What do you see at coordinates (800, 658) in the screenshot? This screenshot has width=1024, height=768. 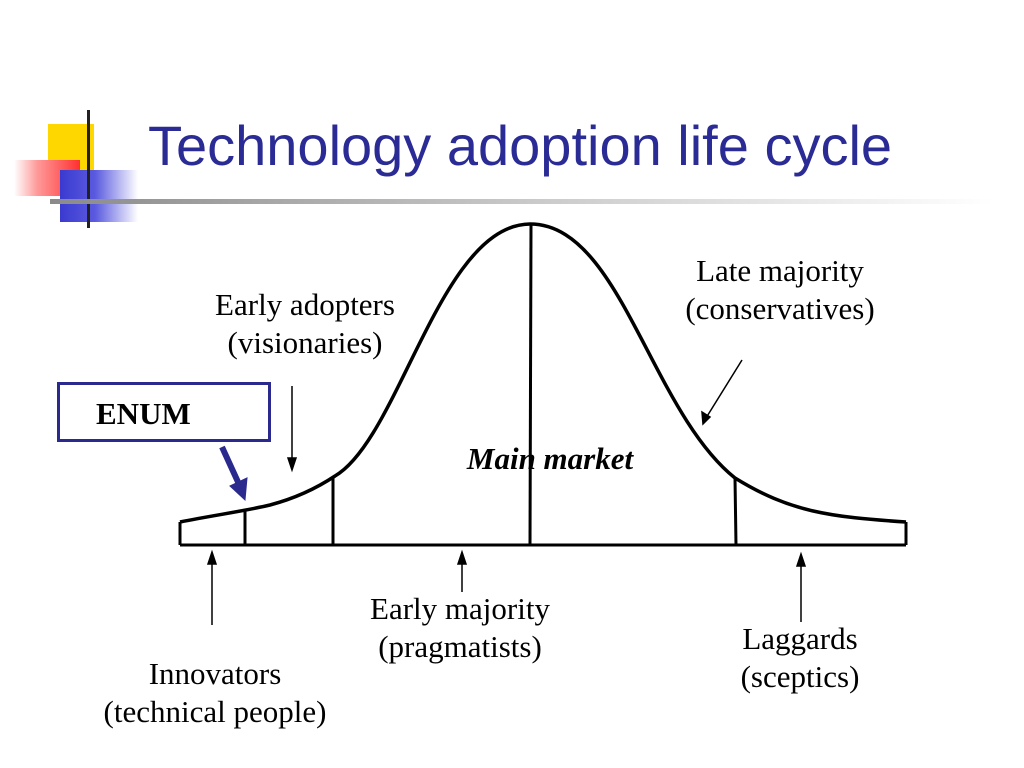 I see `label-laggards: Laggards (sceptics)` at bounding box center [800, 658].